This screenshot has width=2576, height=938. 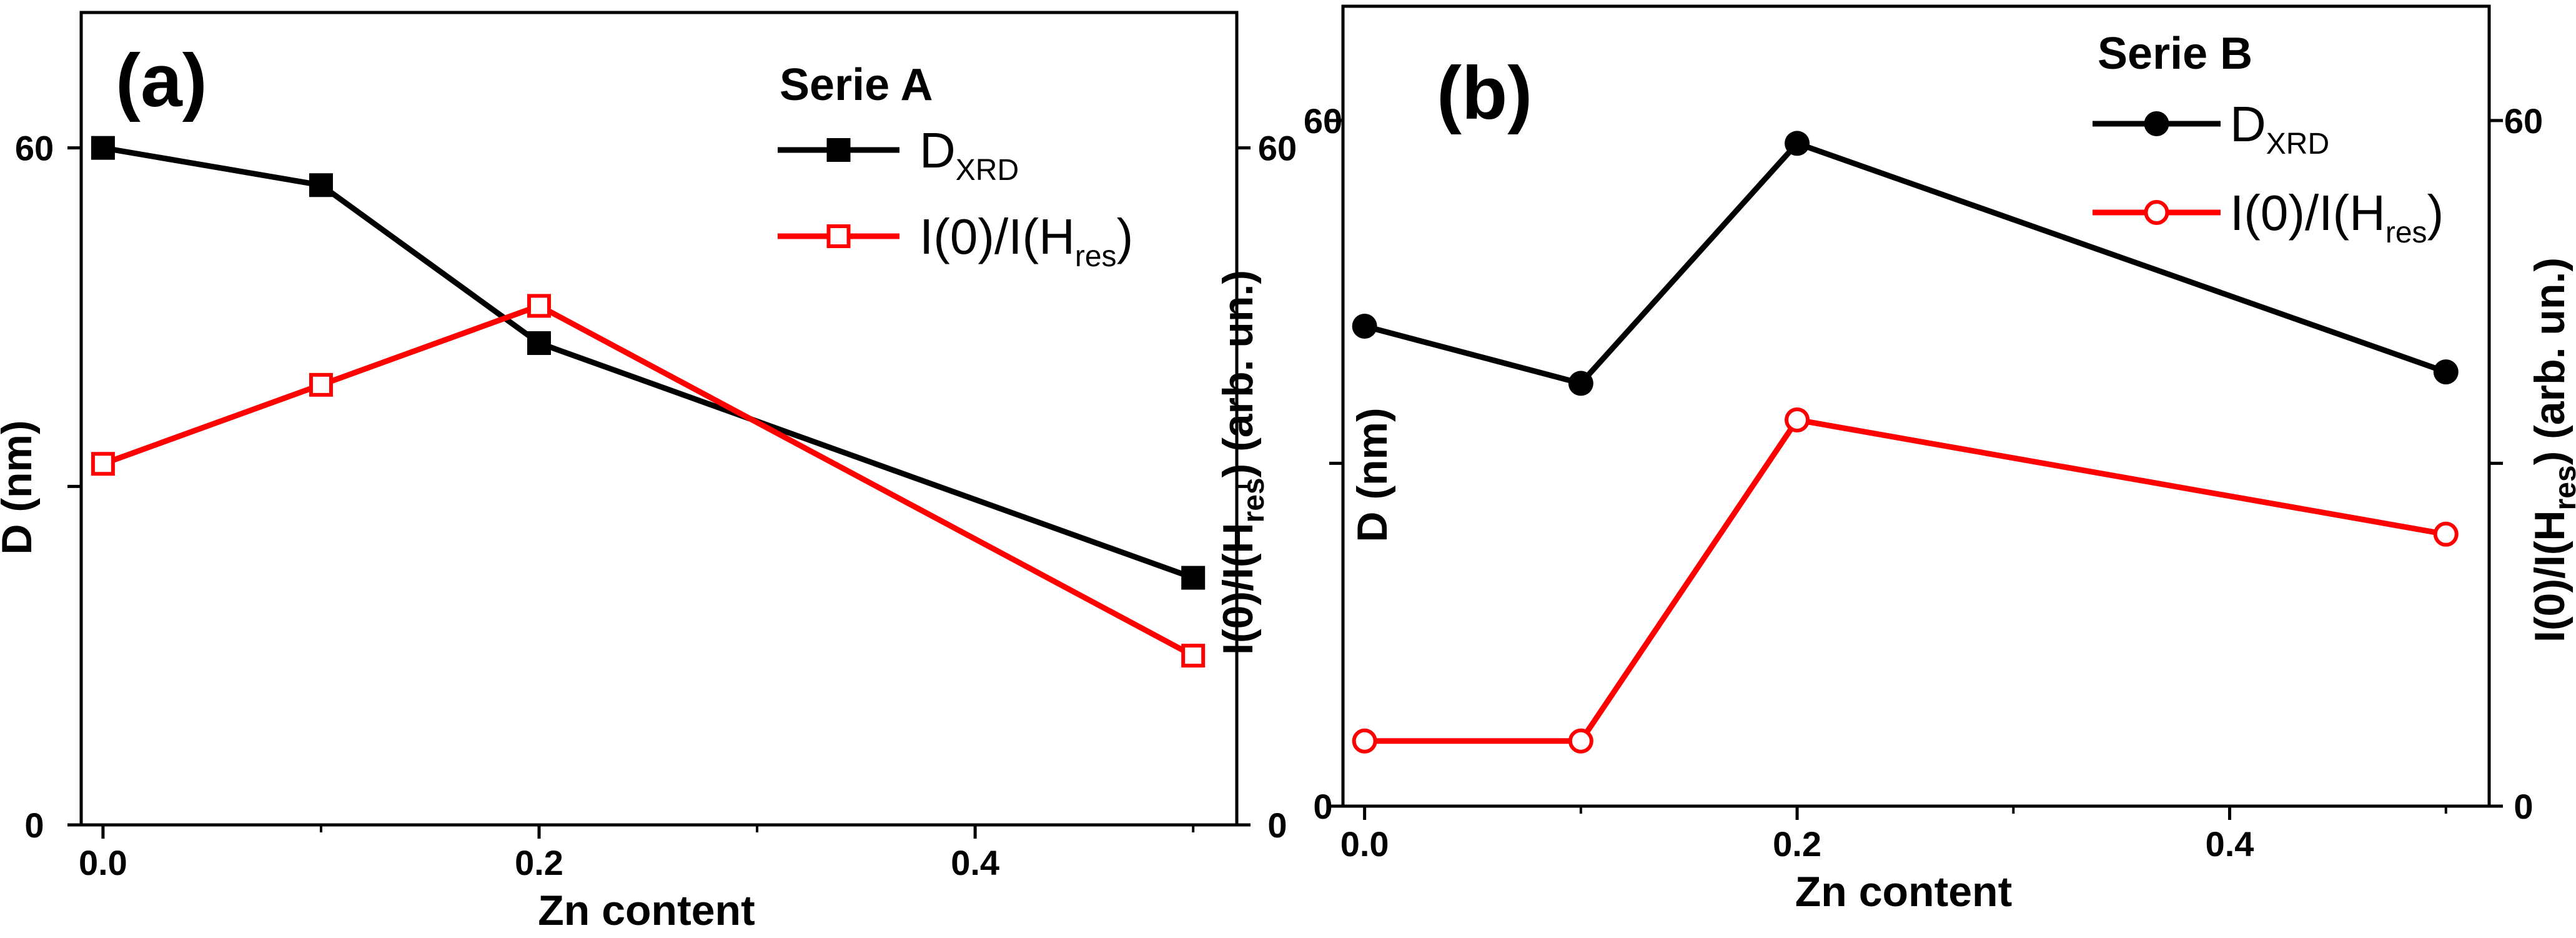 I want to click on legend: Serie A DXRD I(0)/I(Hres), so click(x=955, y=166).